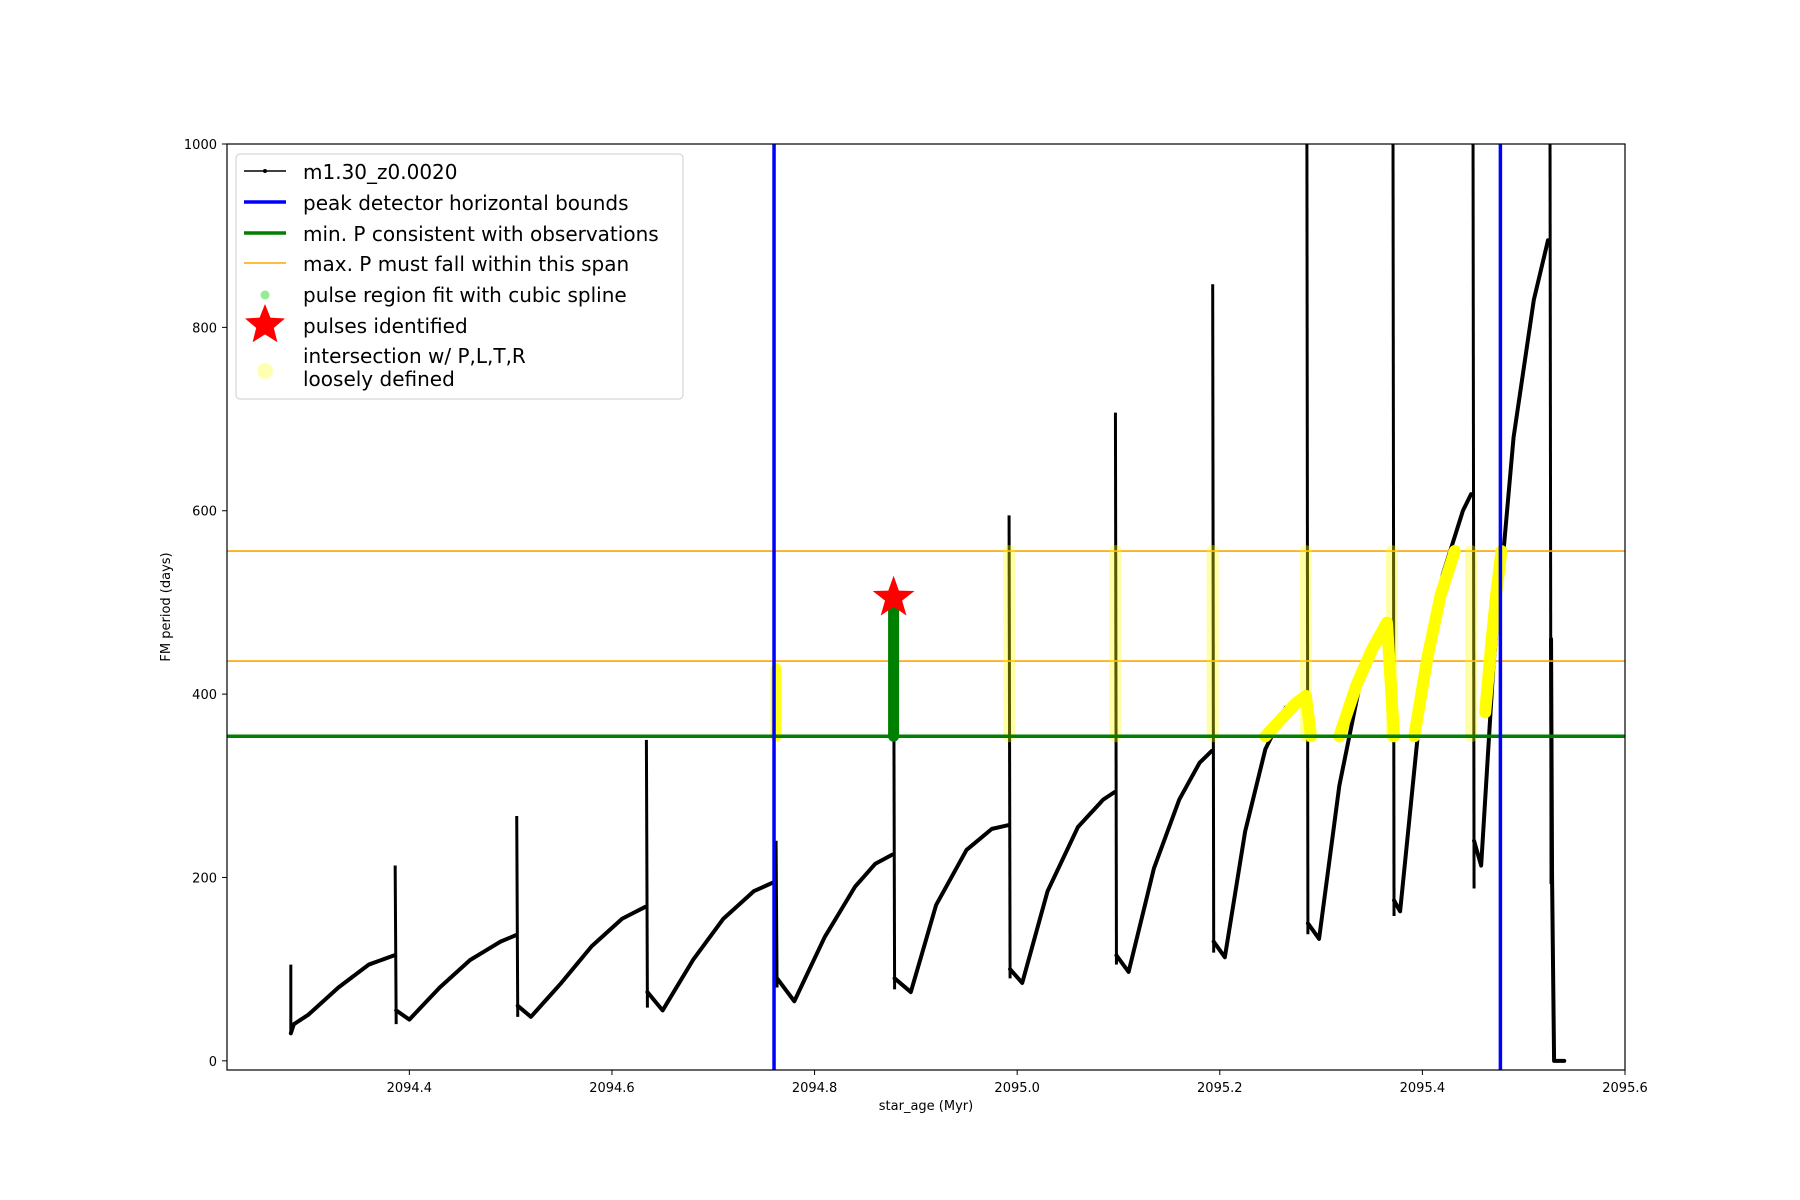  Describe the element at coordinates (265, 323) in the screenshot. I see `legend-pulses-star` at that location.